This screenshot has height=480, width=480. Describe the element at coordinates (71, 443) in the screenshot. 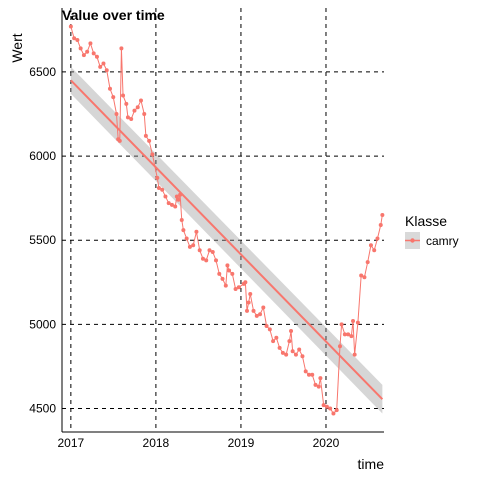

I see `x-tick-label: 2017` at that location.